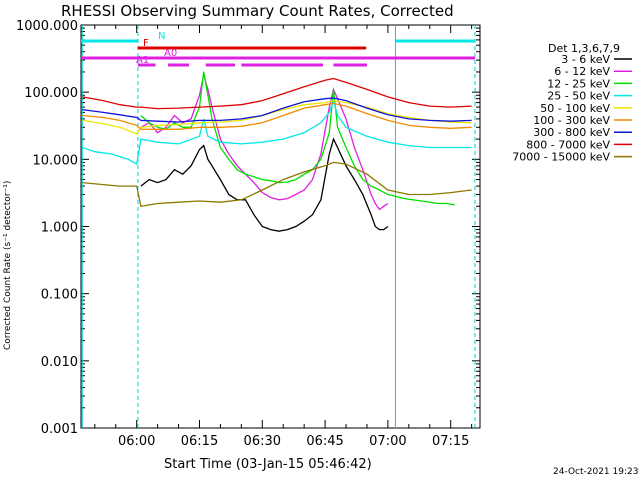 Image resolution: width=640 pixels, height=480 pixels. What do you see at coordinates (571, 120) in the screenshot?
I see `legend-entry: 100 - 300 keV` at bounding box center [571, 120].